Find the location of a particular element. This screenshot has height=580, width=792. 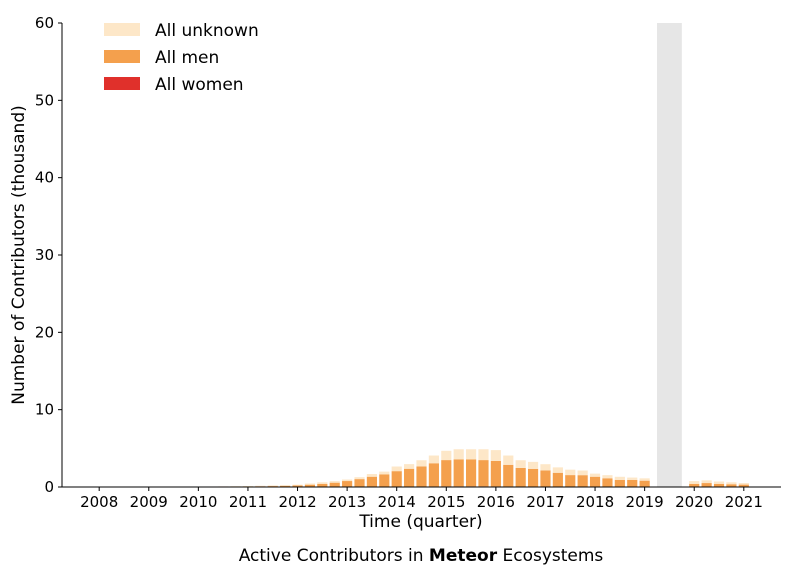

y-axis-label: Number of Contributors (thousand) is located at coordinates (19, 255).